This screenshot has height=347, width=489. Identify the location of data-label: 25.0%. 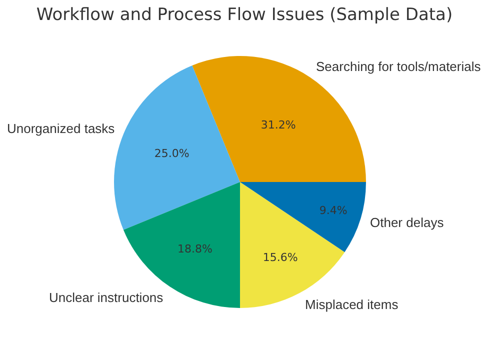
(172, 153).